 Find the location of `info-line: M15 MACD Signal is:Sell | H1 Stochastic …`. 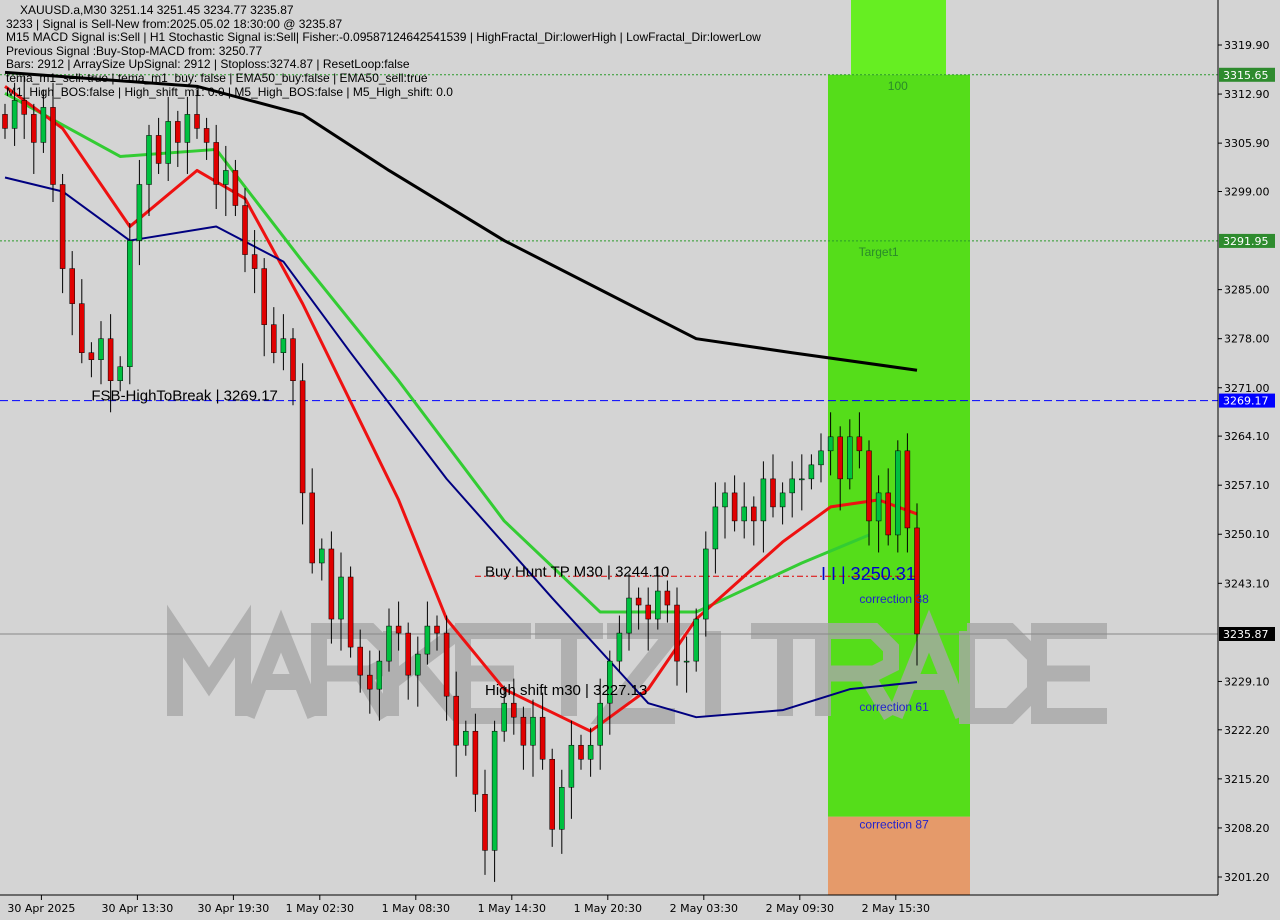

info-line: M15 MACD Signal is:Sell | H1 Stochastic … is located at coordinates (383, 37).